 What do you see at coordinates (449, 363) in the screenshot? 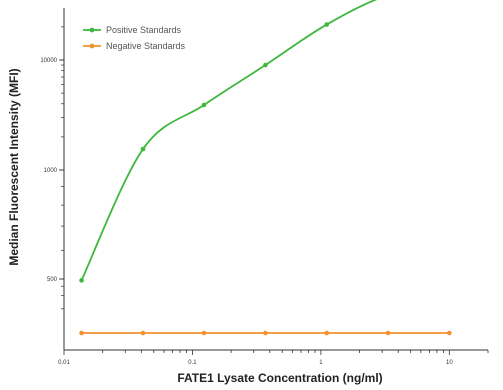
I see `x-tick-label: 10` at bounding box center [449, 363].